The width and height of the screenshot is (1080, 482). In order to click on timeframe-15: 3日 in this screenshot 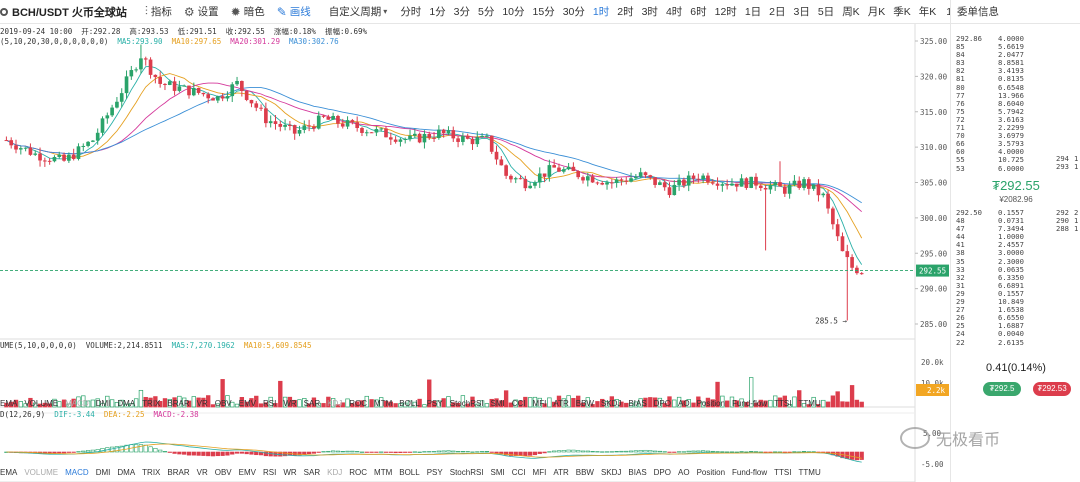, I will do `click(801, 12)`.